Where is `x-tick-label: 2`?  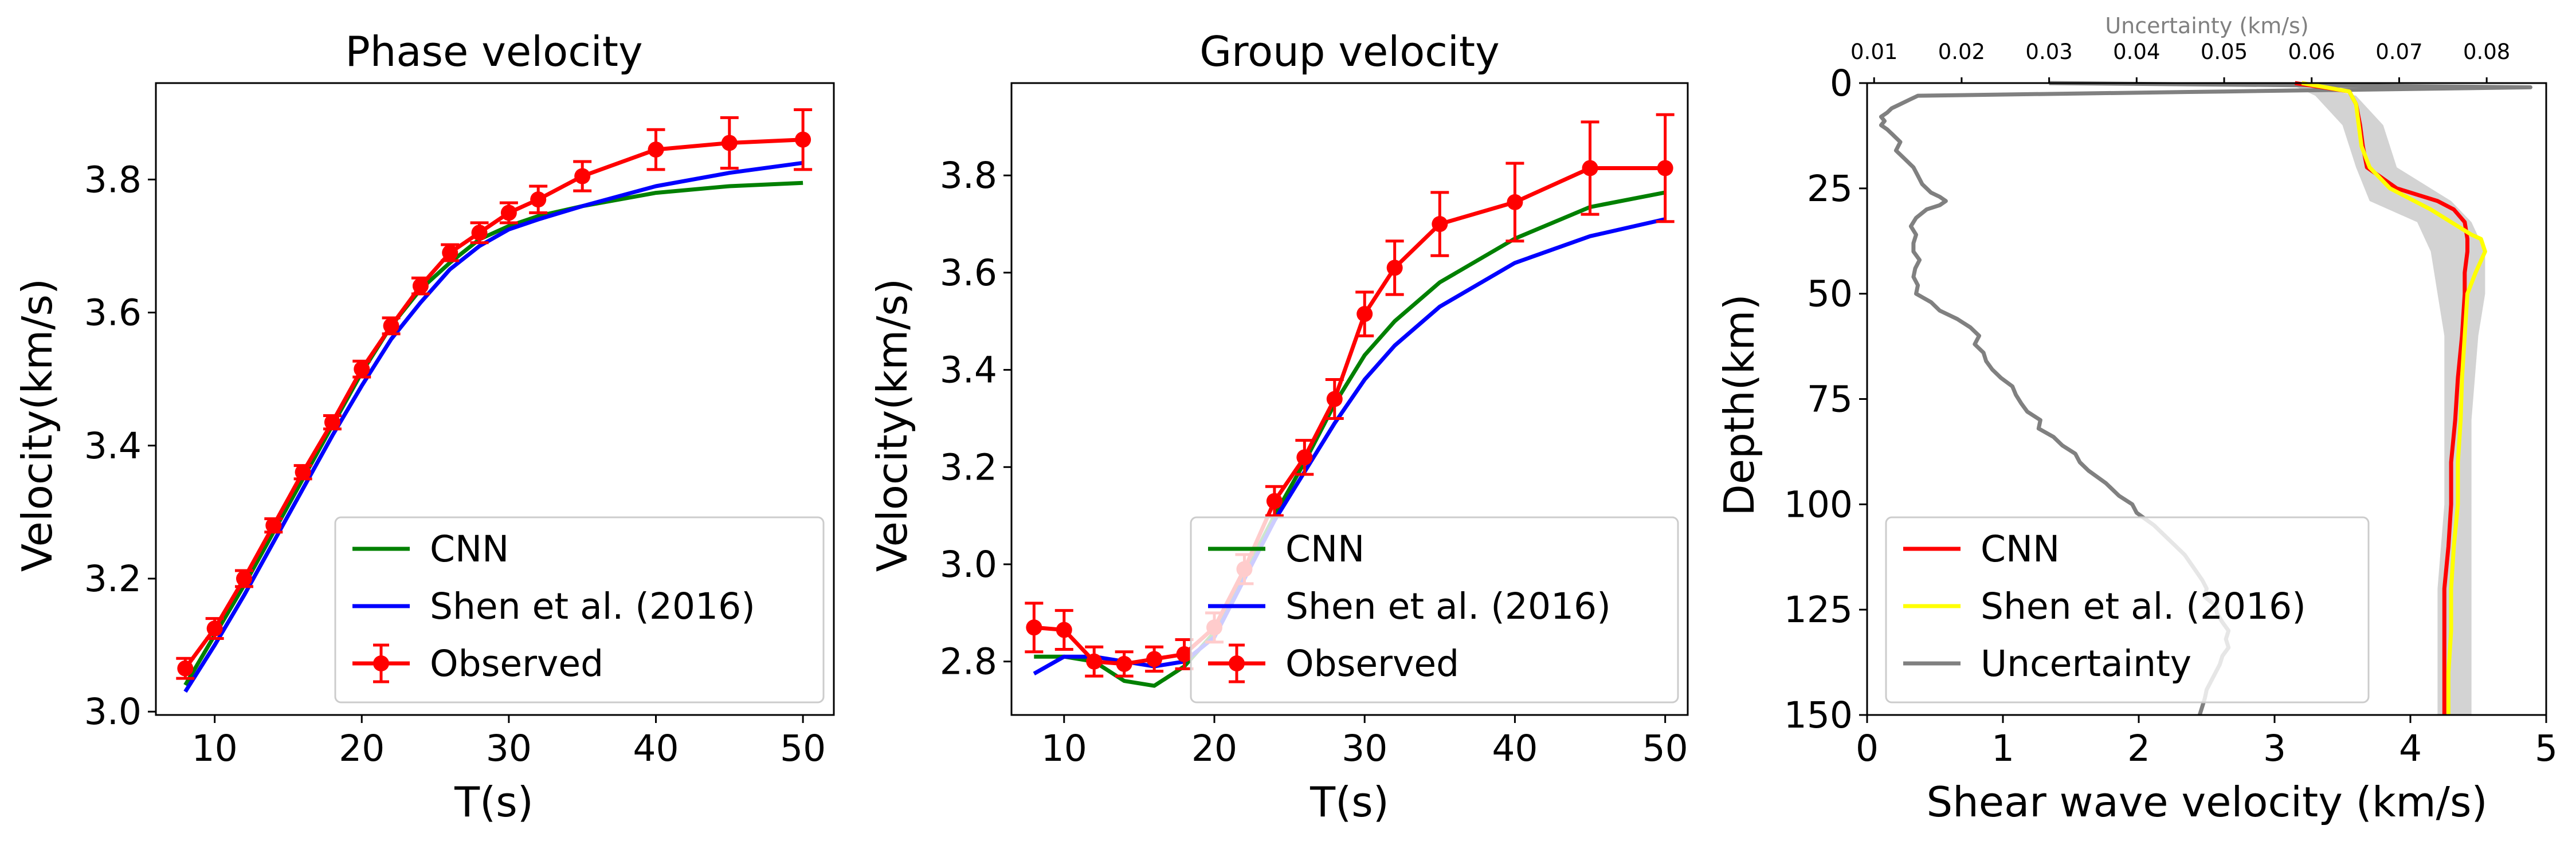
x-tick-label: 2 is located at coordinates (2138, 748).